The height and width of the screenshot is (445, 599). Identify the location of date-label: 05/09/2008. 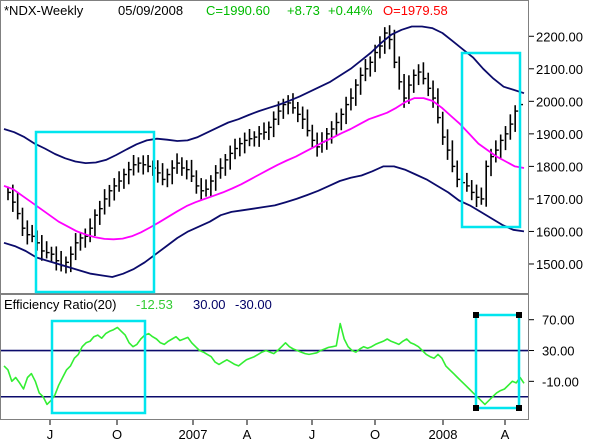
(150, 10).